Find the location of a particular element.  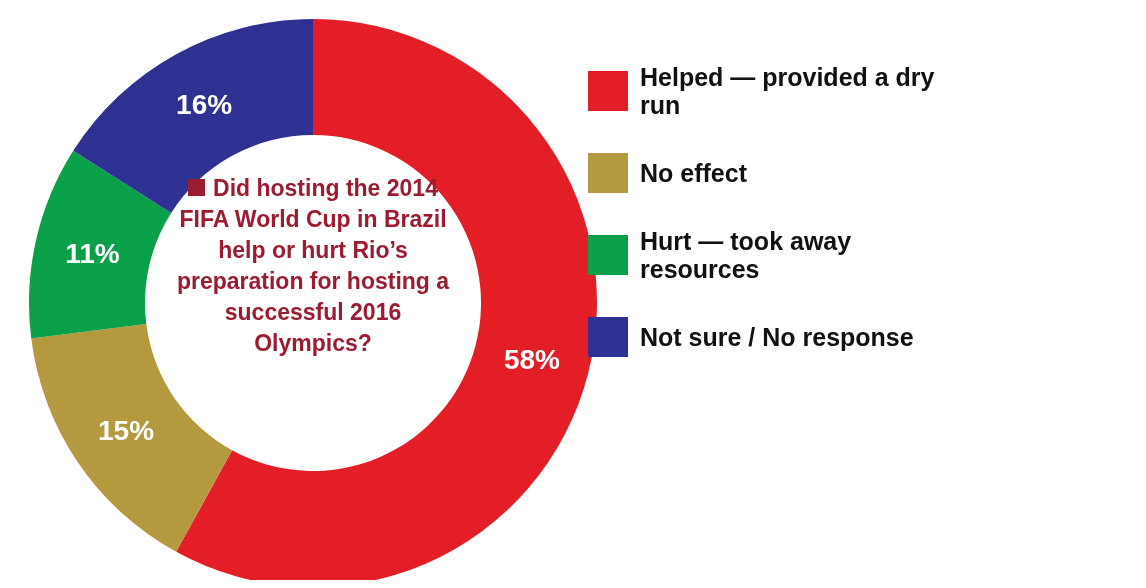

legend-label: Hurt — took away resources is located at coordinates (746, 255).